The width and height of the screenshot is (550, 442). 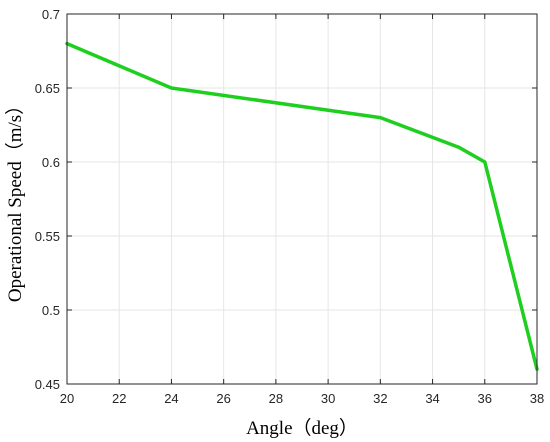 I want to click on x-tick-label: 34, so click(x=432, y=398).